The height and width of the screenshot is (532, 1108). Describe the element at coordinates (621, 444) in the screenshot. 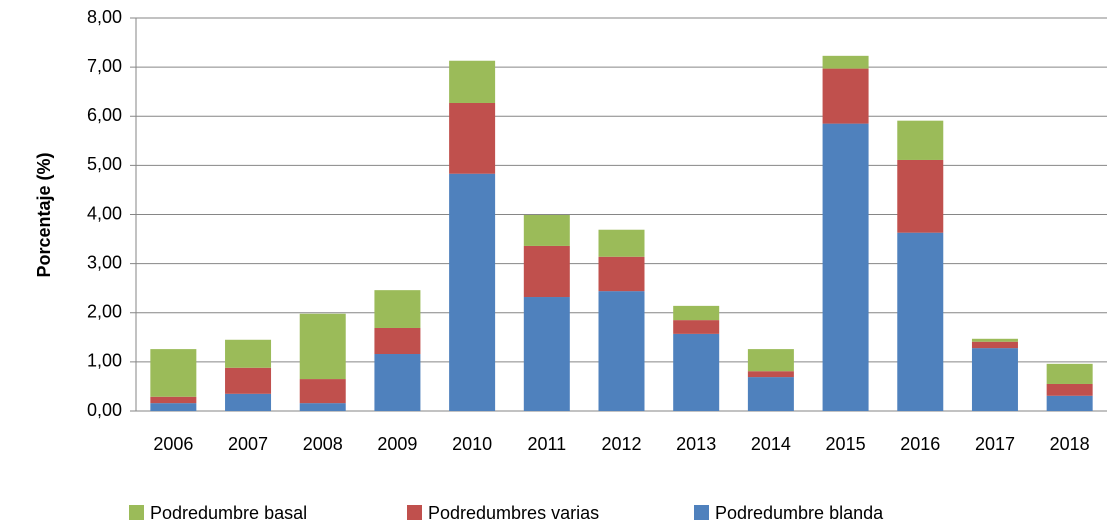

I see `x-tick-label: 2012` at that location.